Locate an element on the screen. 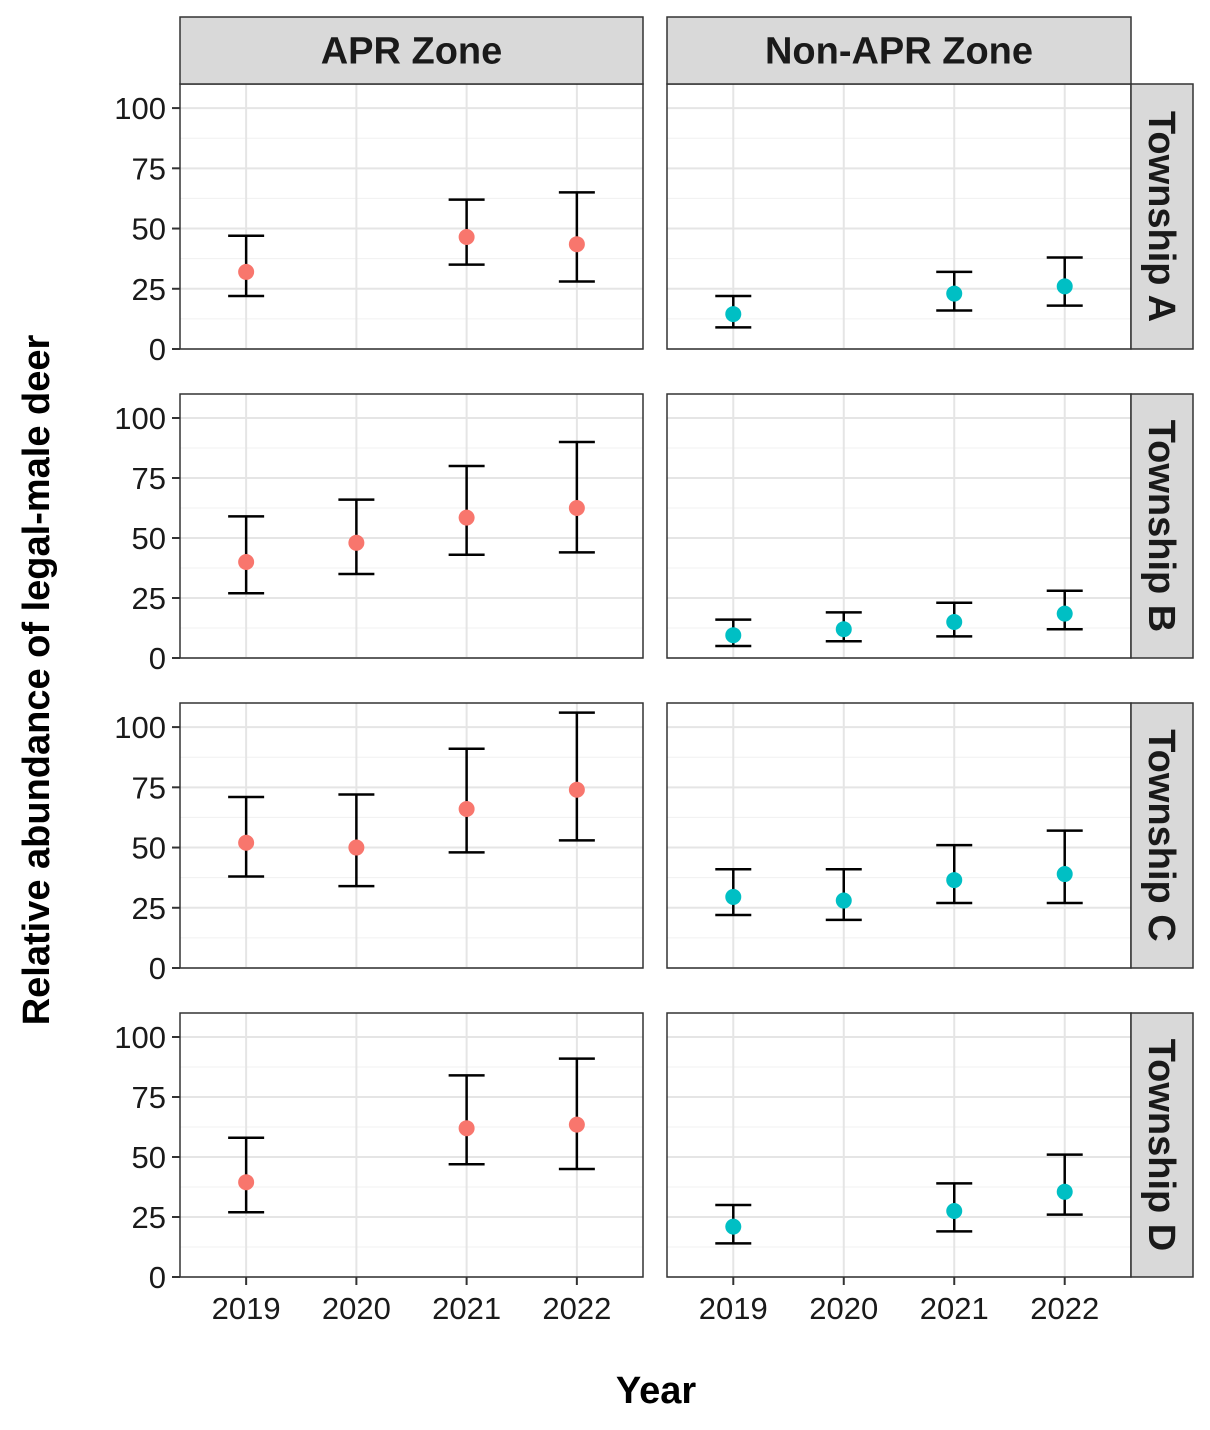 This screenshot has width=1210, height=1430. x-axis-col-2: 2019 2020 2021 2022 is located at coordinates (899, 1301).